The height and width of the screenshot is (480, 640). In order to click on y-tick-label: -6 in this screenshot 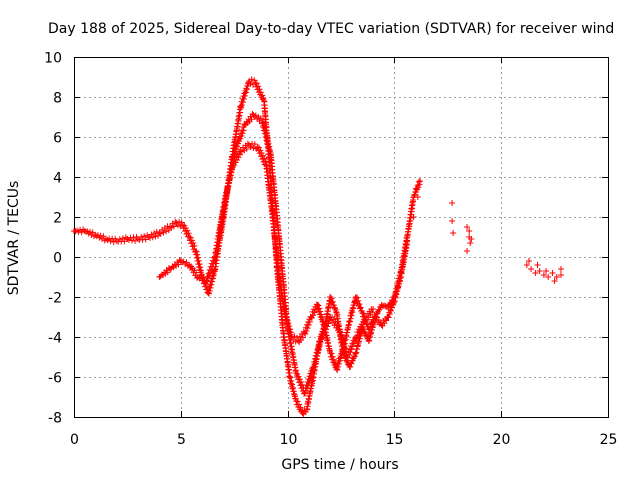, I will do `click(55, 379)`.